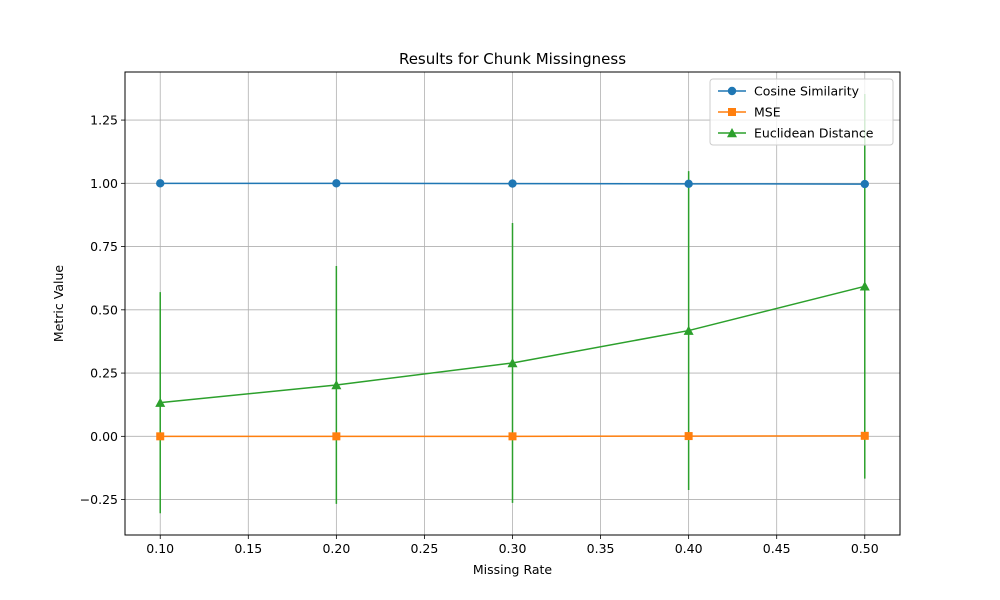 The width and height of the screenshot is (1000, 600). Describe the element at coordinates (732, 112) in the screenshot. I see `mse-legend-marker` at that location.